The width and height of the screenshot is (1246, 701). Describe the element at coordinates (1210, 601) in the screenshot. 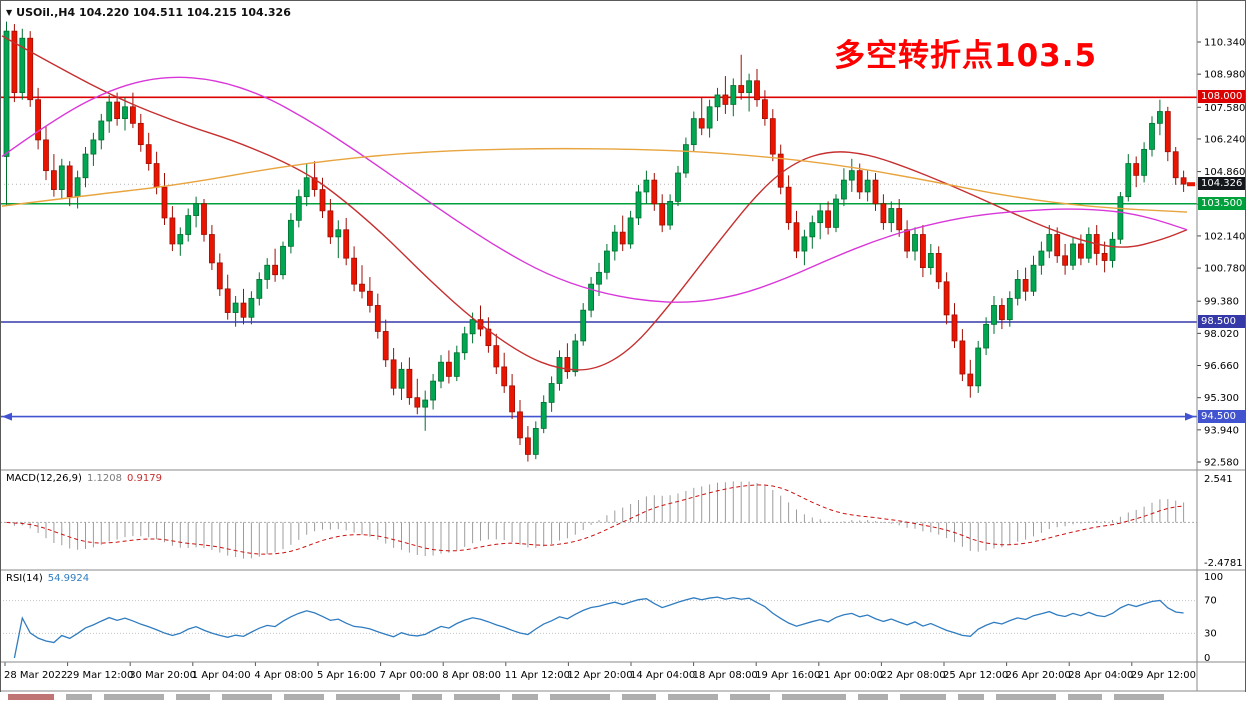

I see `rsi-scale-label: 70` at that location.